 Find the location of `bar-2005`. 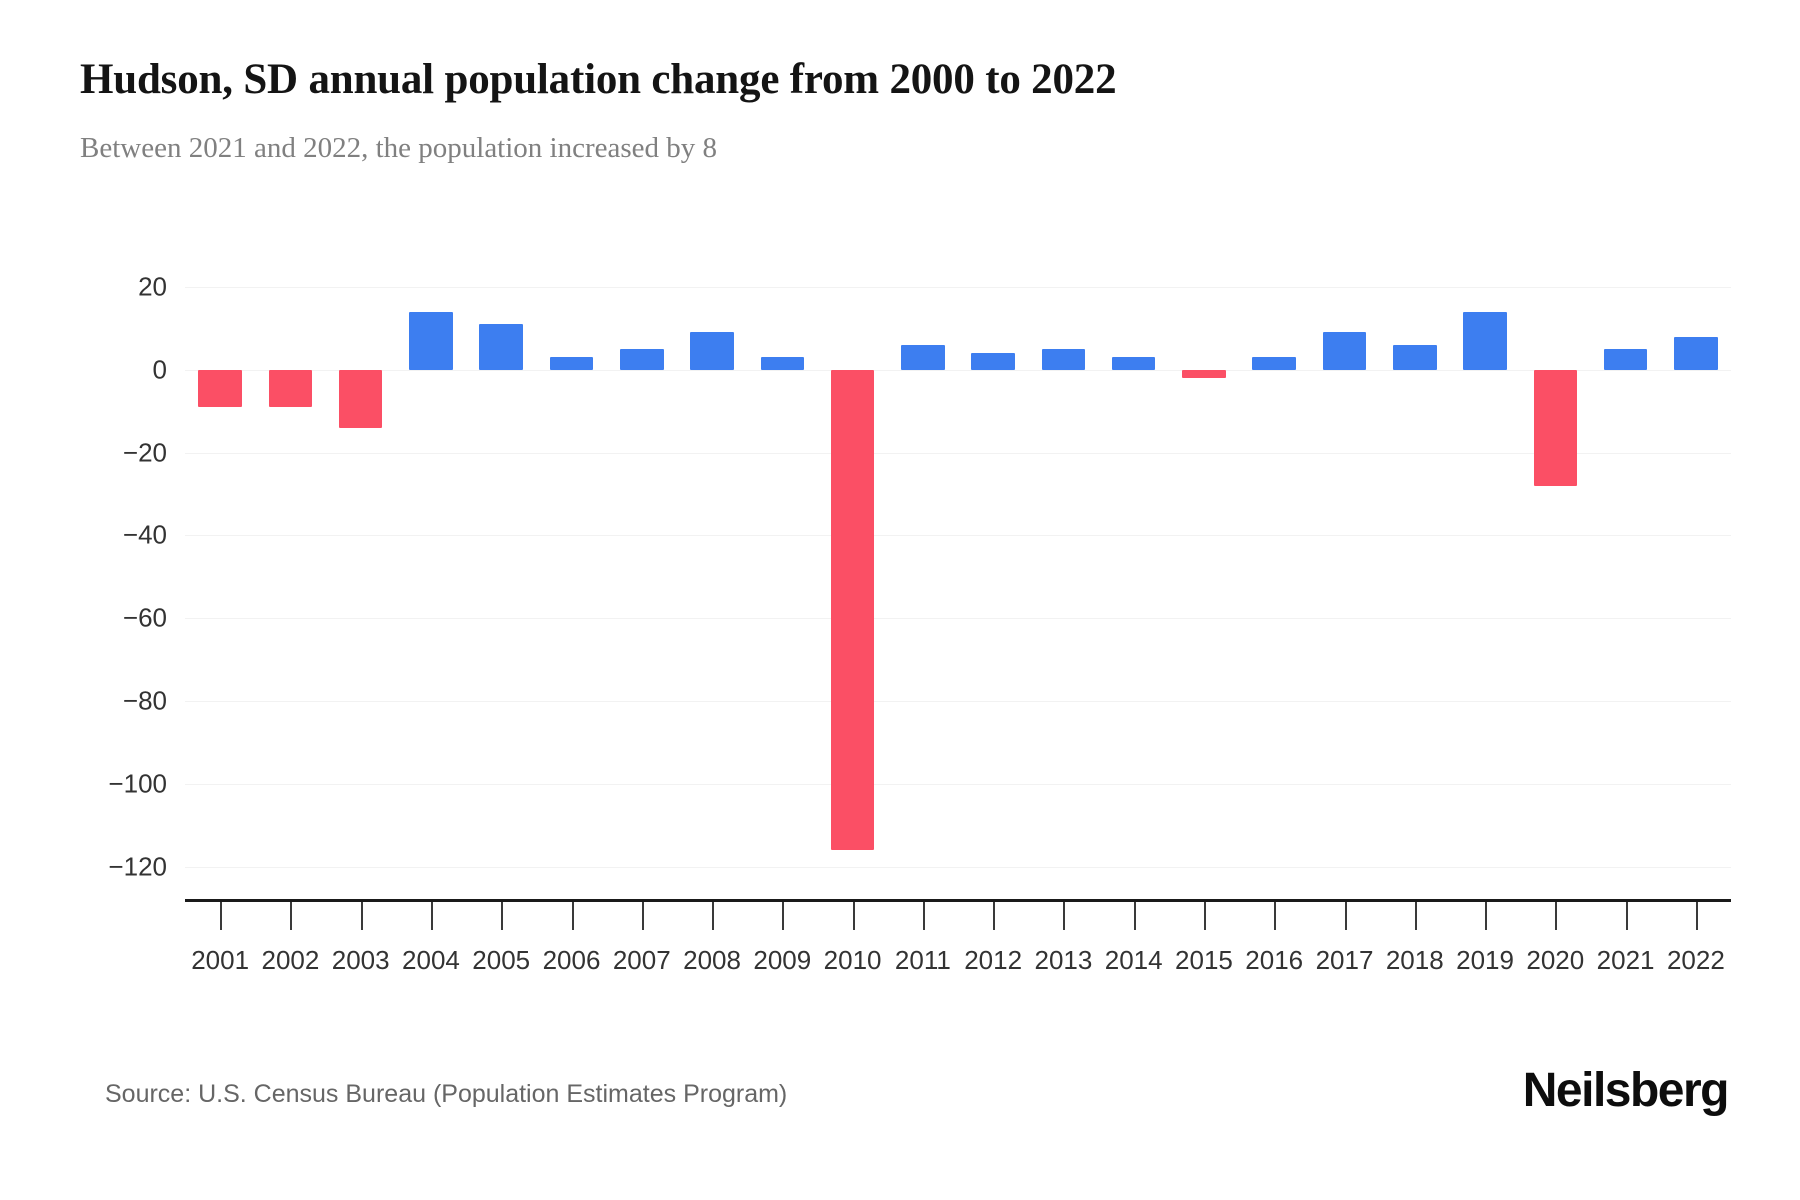

bar-2005 is located at coordinates (501, 347).